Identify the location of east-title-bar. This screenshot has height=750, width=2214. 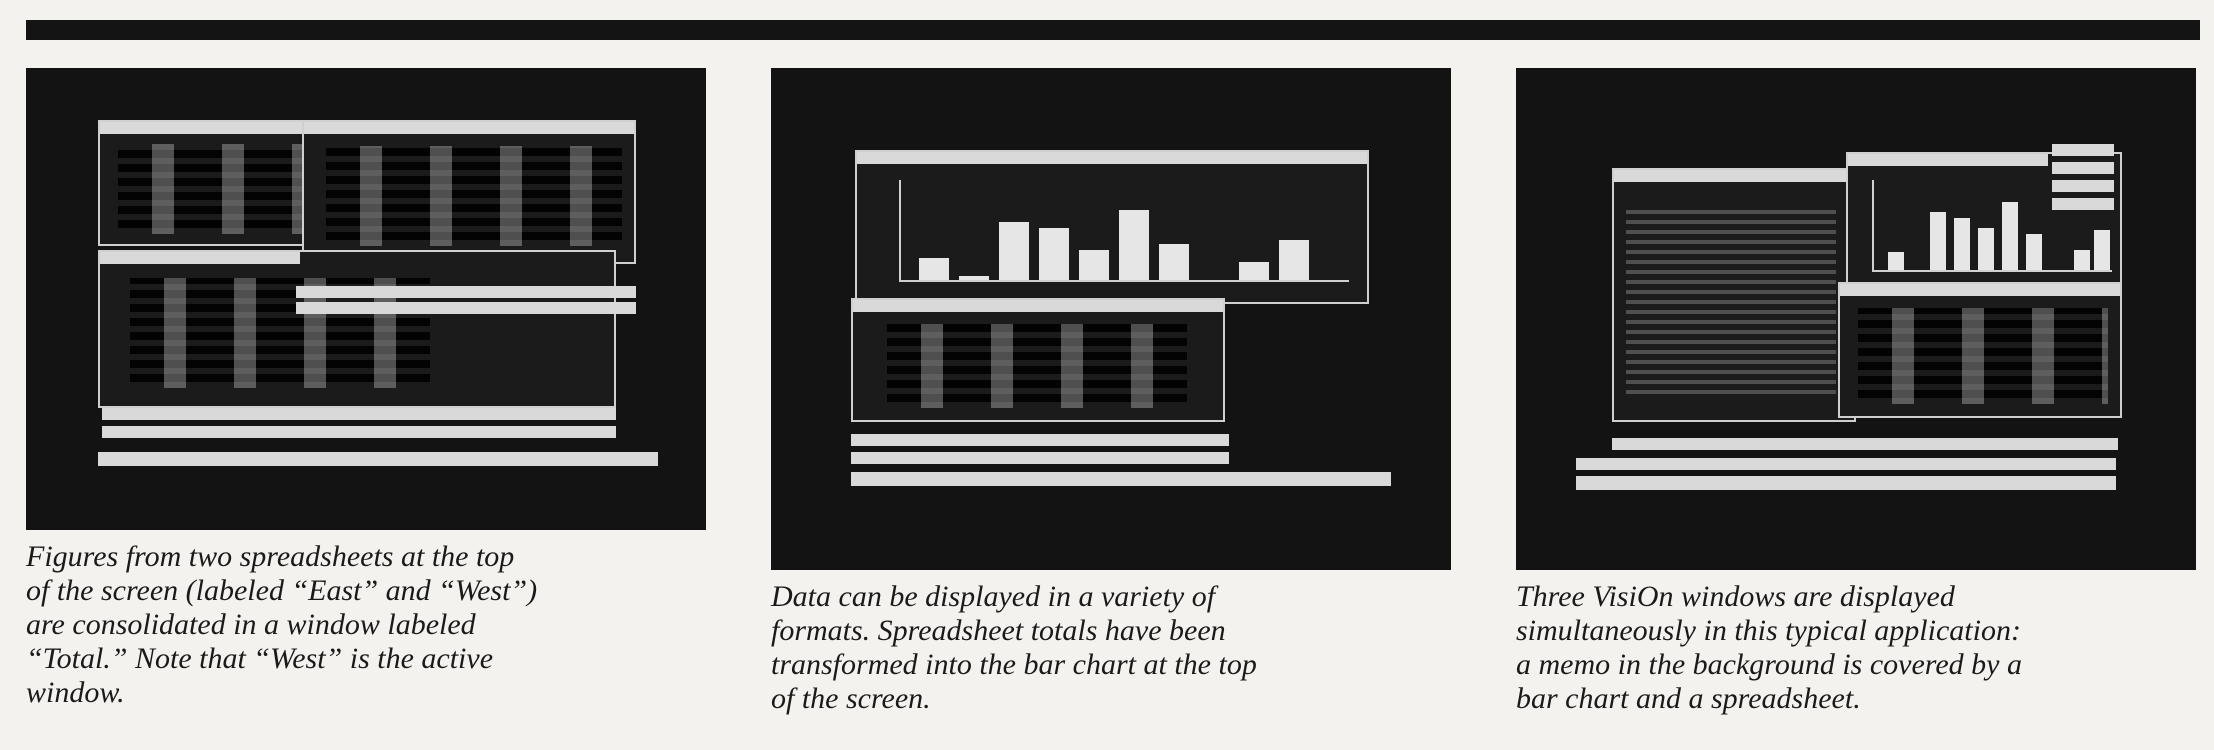
(214, 128).